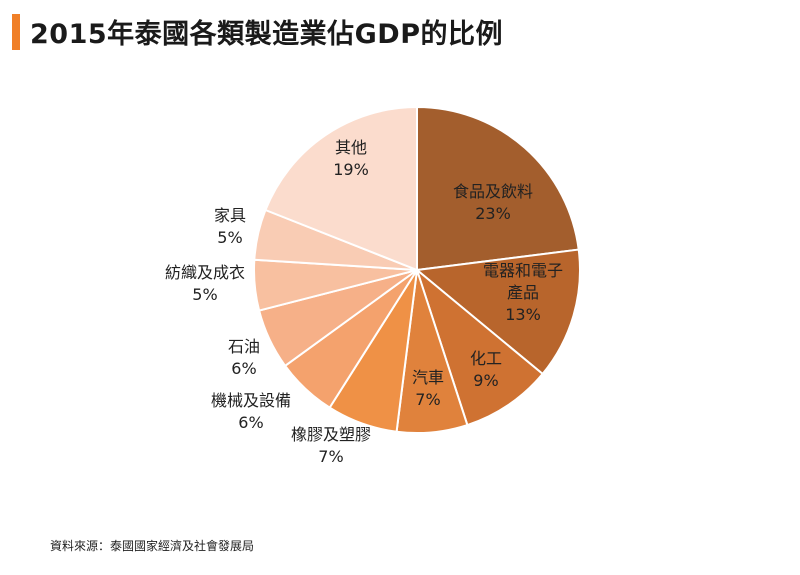  What do you see at coordinates (523, 270) in the screenshot?
I see `slice-label-2-line-1: 電器和電子` at bounding box center [523, 270].